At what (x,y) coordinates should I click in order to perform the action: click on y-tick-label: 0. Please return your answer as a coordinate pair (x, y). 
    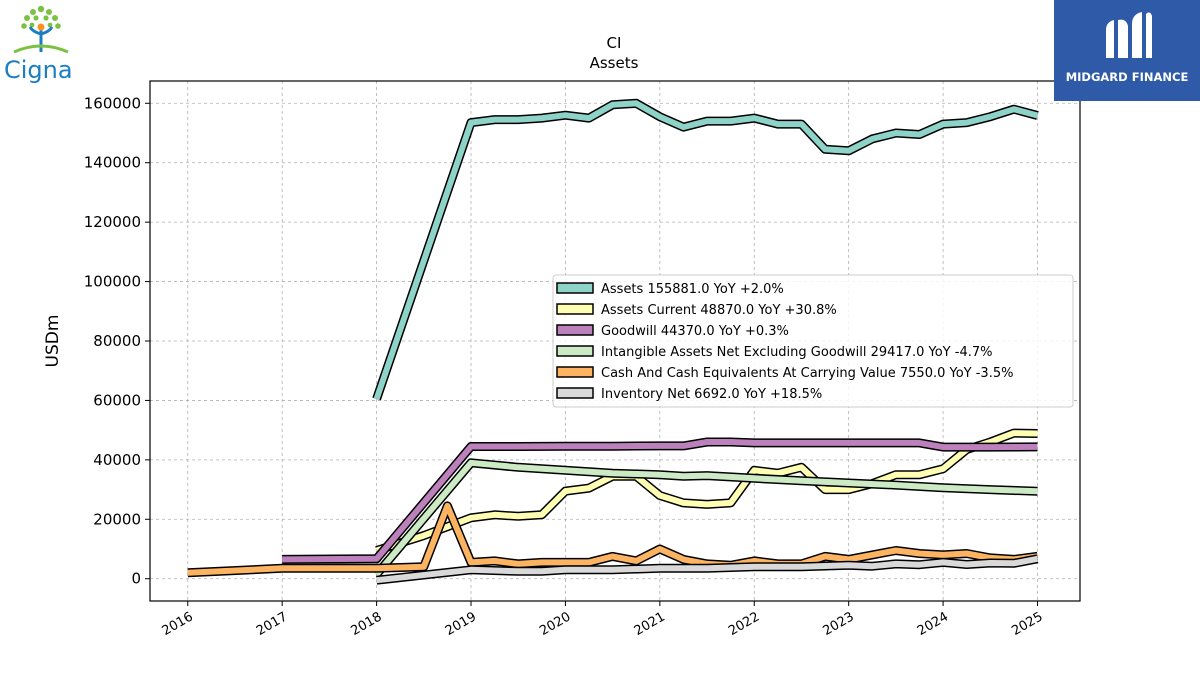
    Looking at the image, I should click on (136, 579).